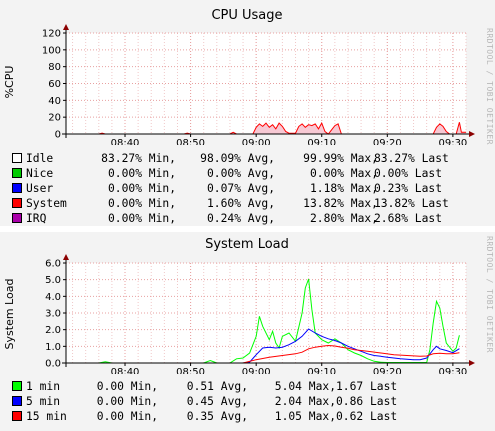 This screenshot has width=495, height=431. I want to click on legend-min-value: 0.00 Min,, so click(127, 401).